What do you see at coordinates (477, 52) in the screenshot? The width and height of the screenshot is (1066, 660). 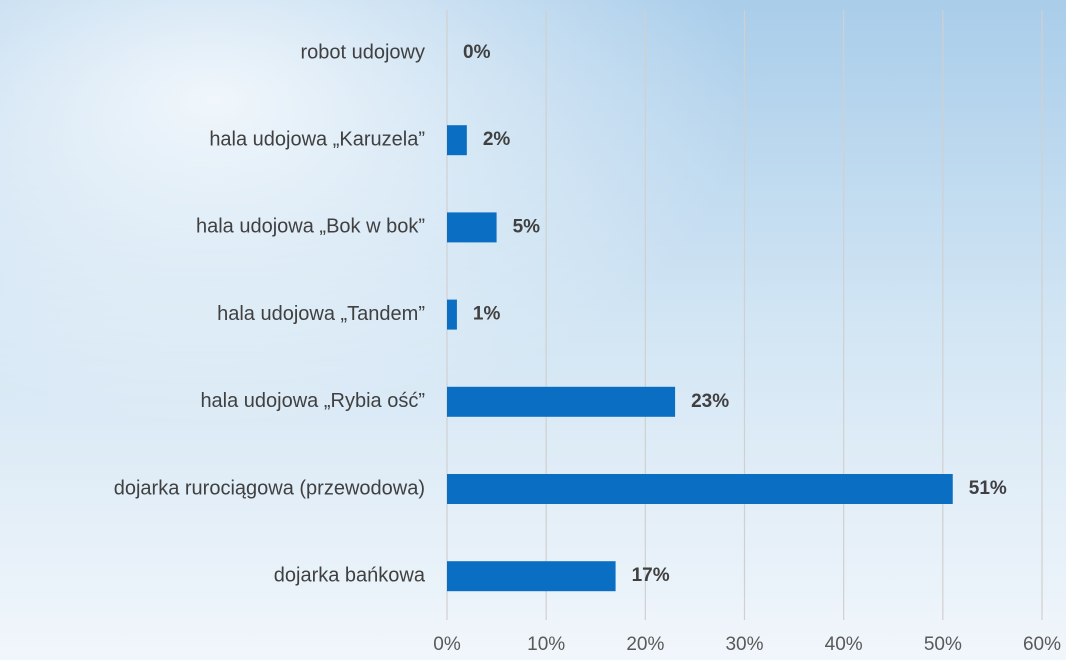 I see `data-label: 0%` at bounding box center [477, 52].